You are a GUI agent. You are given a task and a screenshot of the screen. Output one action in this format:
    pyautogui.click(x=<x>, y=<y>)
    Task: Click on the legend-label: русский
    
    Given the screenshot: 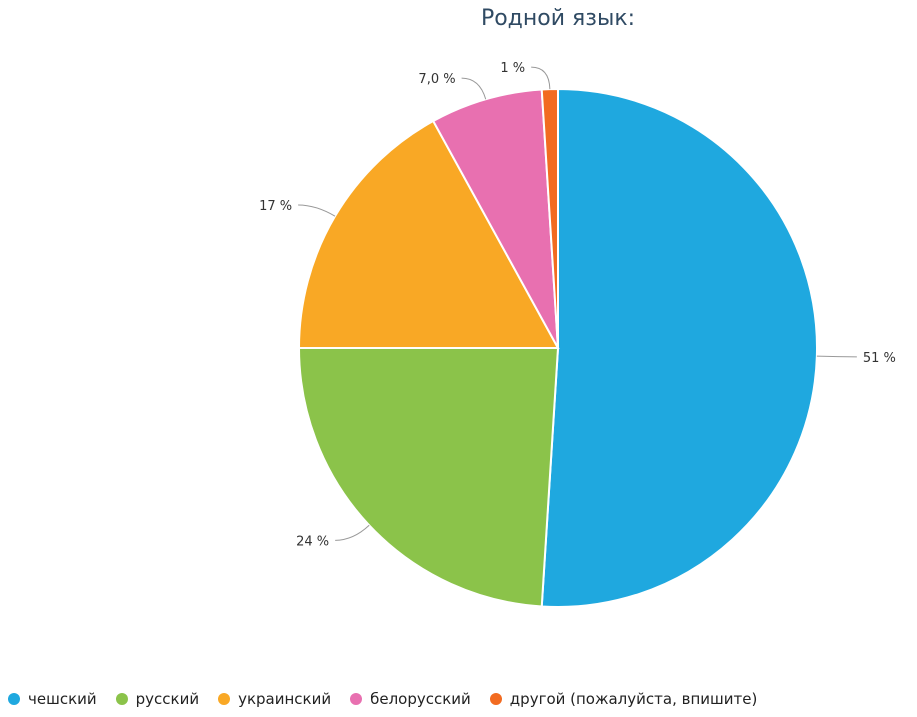 What is the action you would take?
    pyautogui.click(x=167, y=699)
    